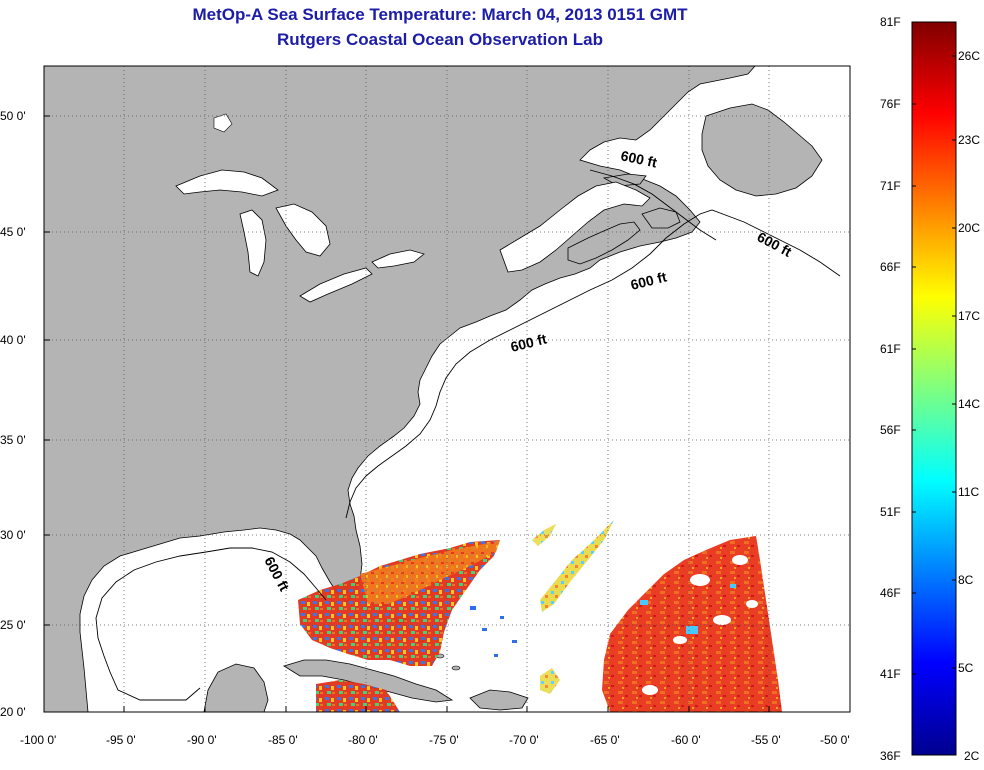 This screenshot has height=770, width=984. I want to click on map-subtitle: Rutgers Coastal Ocean Observation Lab, so click(440, 39).